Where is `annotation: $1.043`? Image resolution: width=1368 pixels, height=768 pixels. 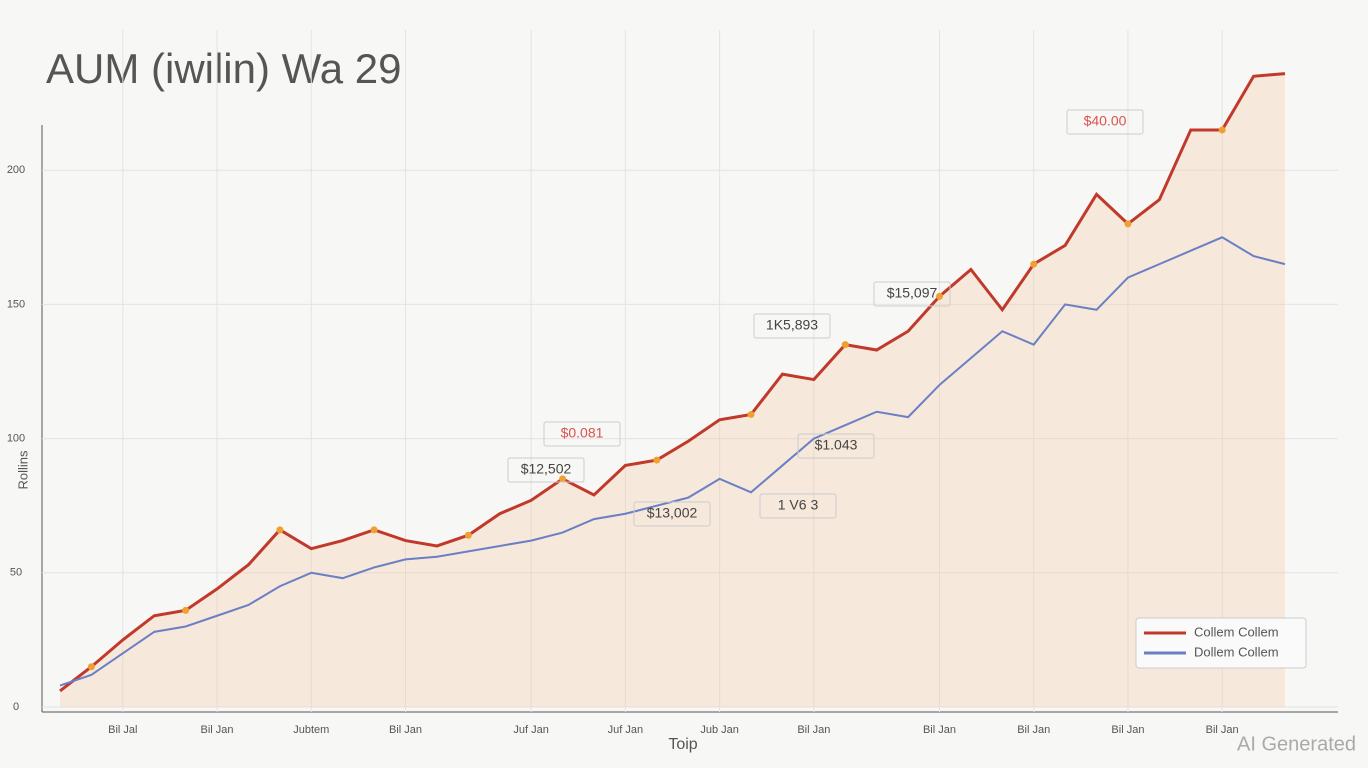 annotation: $1.043 is located at coordinates (836, 445).